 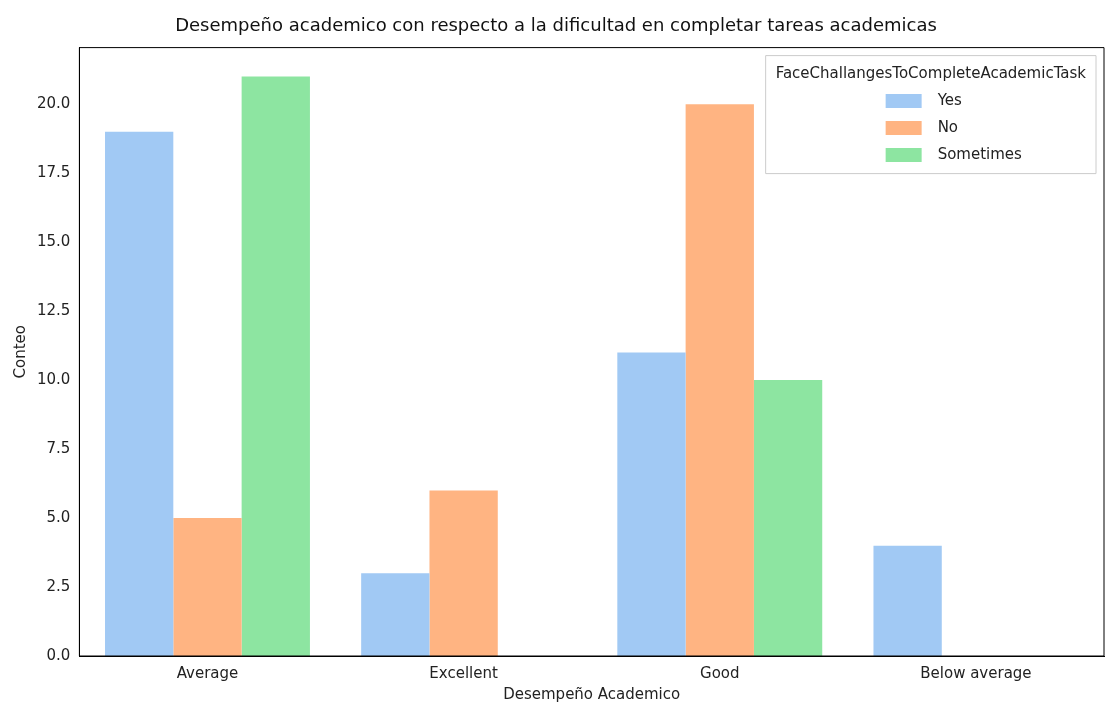 I want to click on legend-label: Yes, so click(x=949, y=99).